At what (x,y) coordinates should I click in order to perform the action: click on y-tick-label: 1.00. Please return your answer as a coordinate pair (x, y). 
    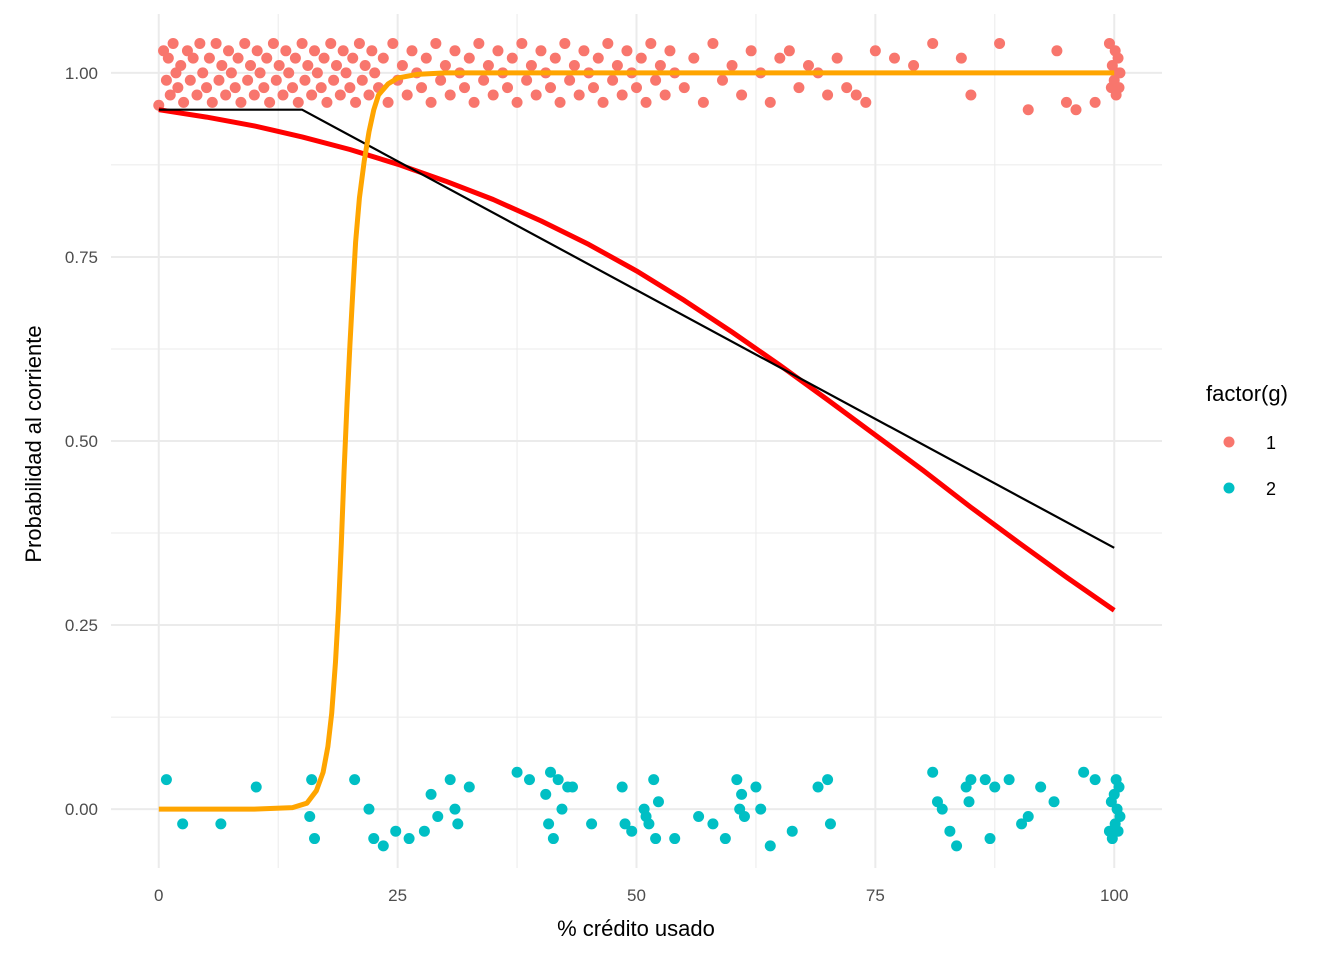
    Looking at the image, I should click on (81, 73).